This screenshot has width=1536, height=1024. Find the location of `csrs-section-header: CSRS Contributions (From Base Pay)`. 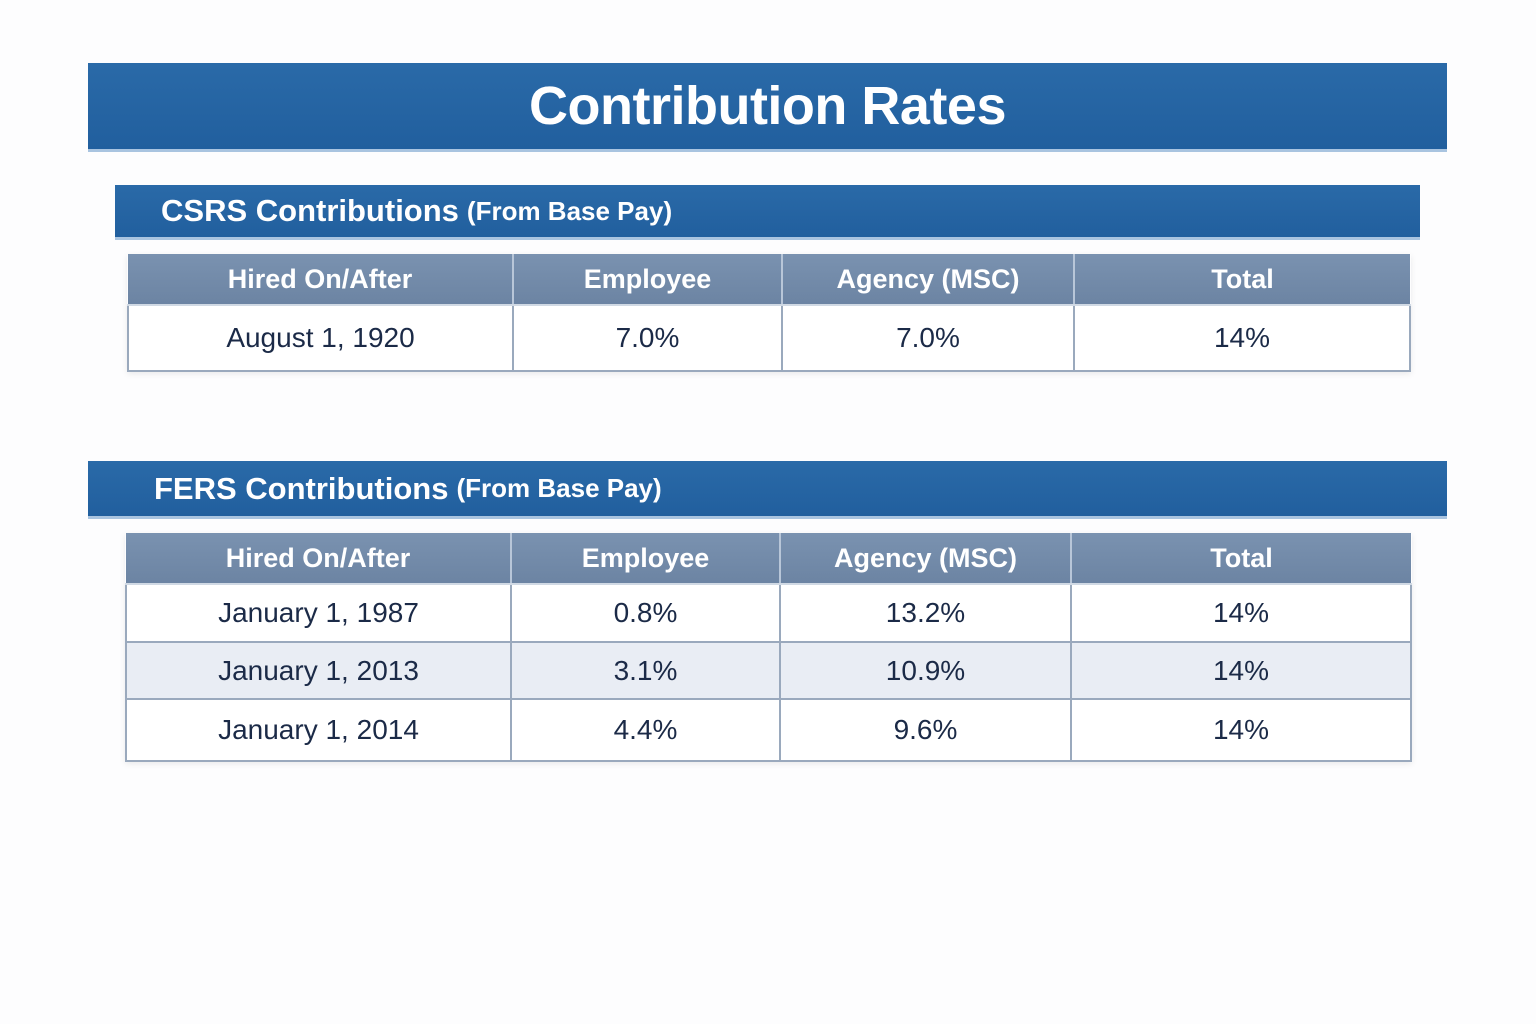

csrs-section-header: CSRS Contributions (From Base Pay) is located at coordinates (767, 211).